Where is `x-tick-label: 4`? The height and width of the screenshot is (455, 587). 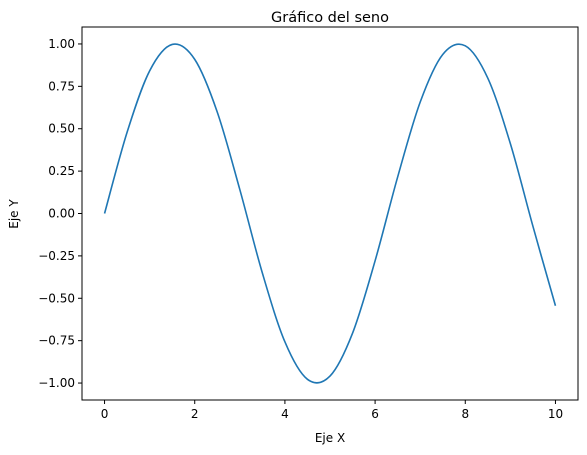
x-tick-label: 4 is located at coordinates (285, 414).